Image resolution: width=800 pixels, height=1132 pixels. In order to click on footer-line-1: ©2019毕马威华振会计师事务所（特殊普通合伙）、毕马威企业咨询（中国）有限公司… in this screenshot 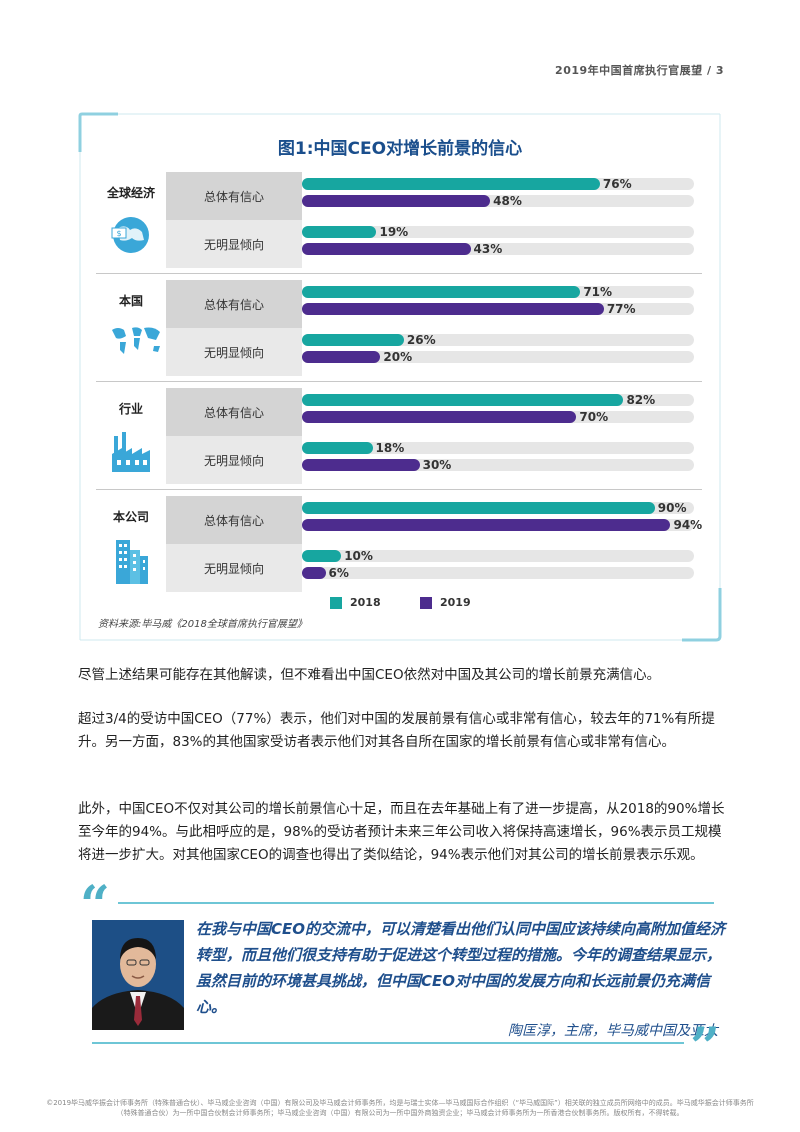, I will do `click(400, 1103)`.